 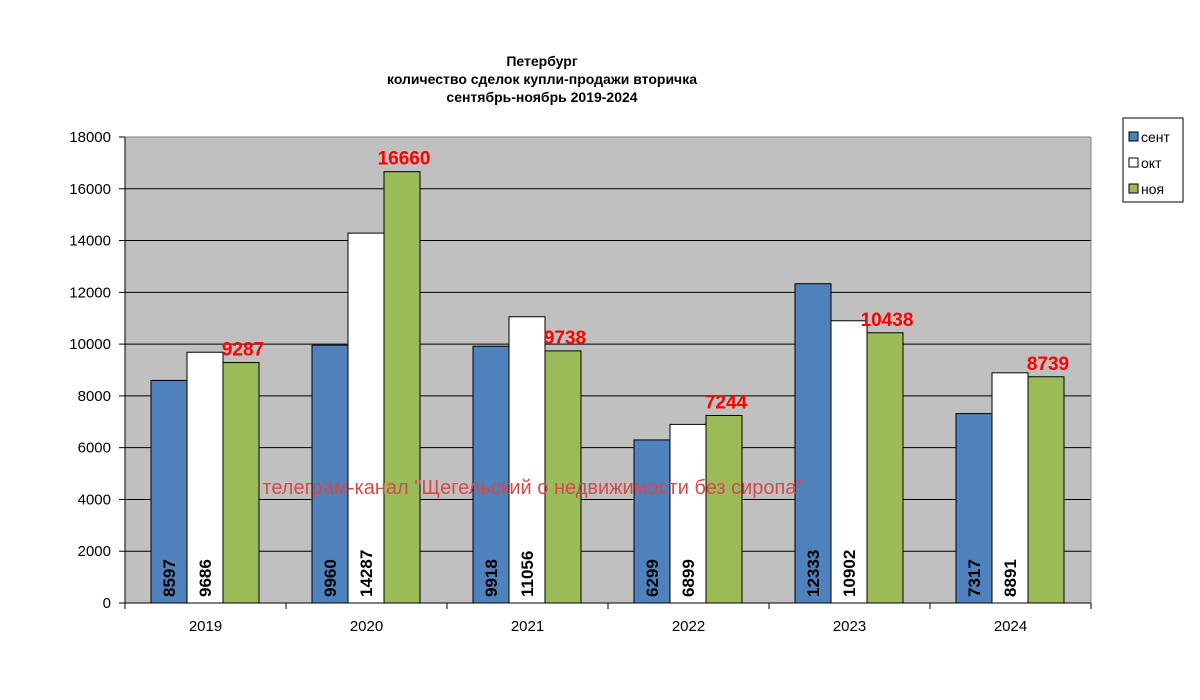 I want to click on x-tick-label-2024: 2024, so click(x=1010, y=626).